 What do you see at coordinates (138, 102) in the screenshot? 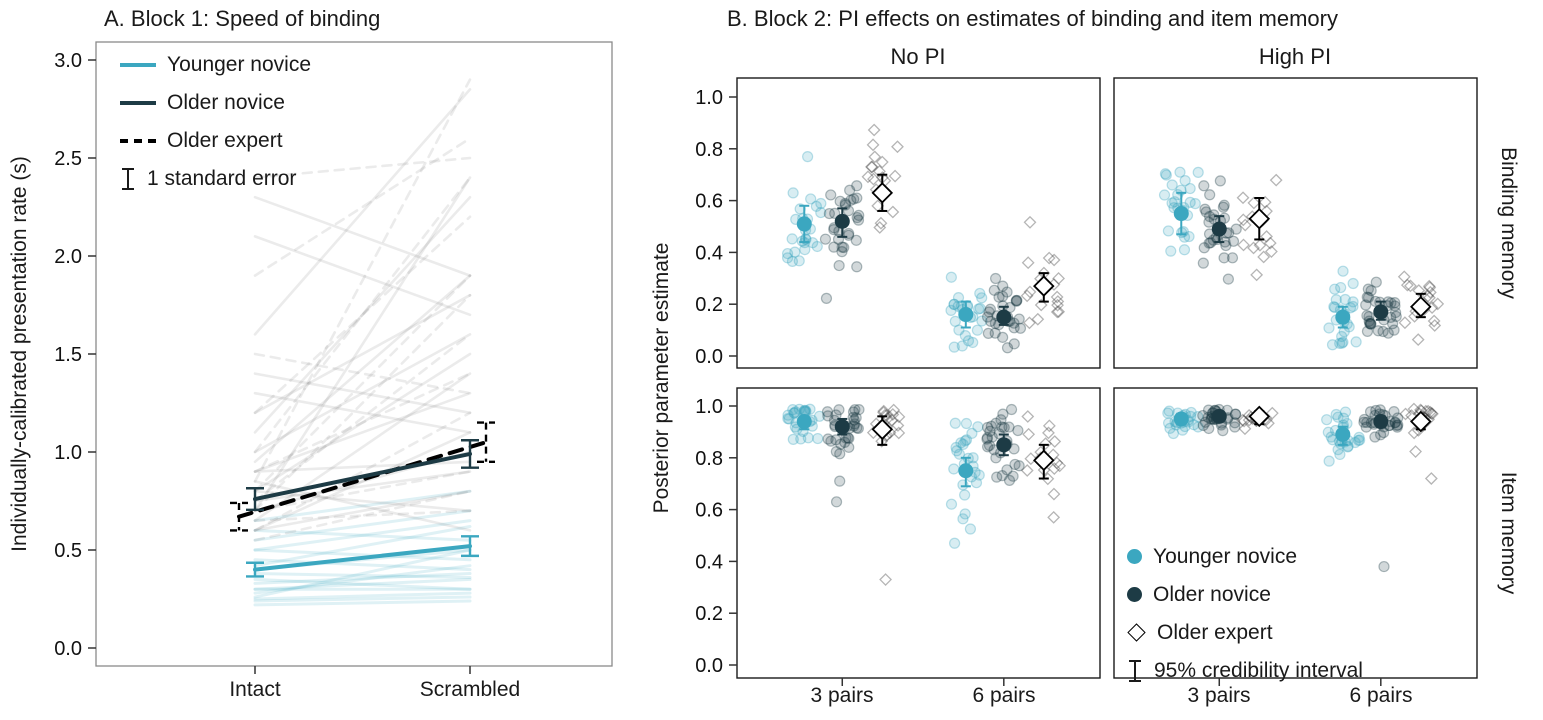
I see `older-novice-line-swatch-icon` at bounding box center [138, 102].